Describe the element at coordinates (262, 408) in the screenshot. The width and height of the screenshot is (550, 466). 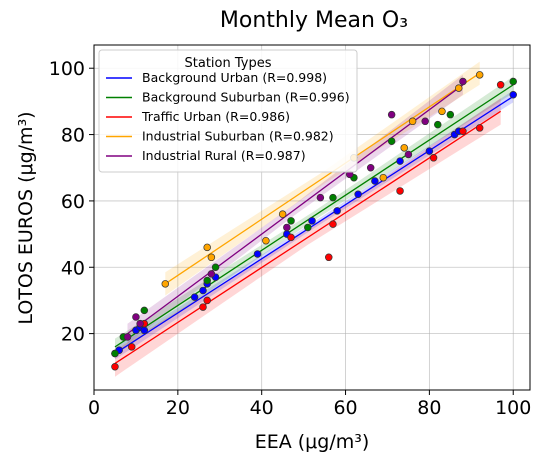
I see `x-tick-label: 40` at that location.